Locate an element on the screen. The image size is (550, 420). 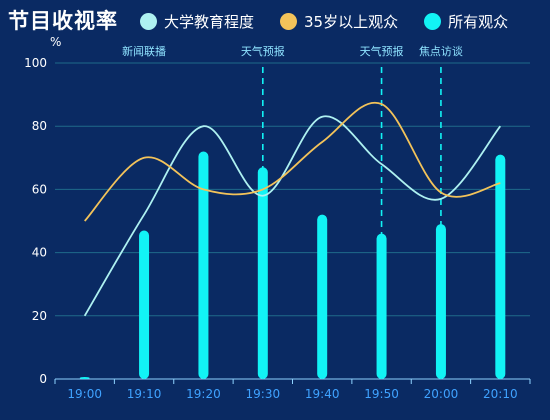
annotation-label-3: 焦点访谈 is located at coordinates (441, 51).